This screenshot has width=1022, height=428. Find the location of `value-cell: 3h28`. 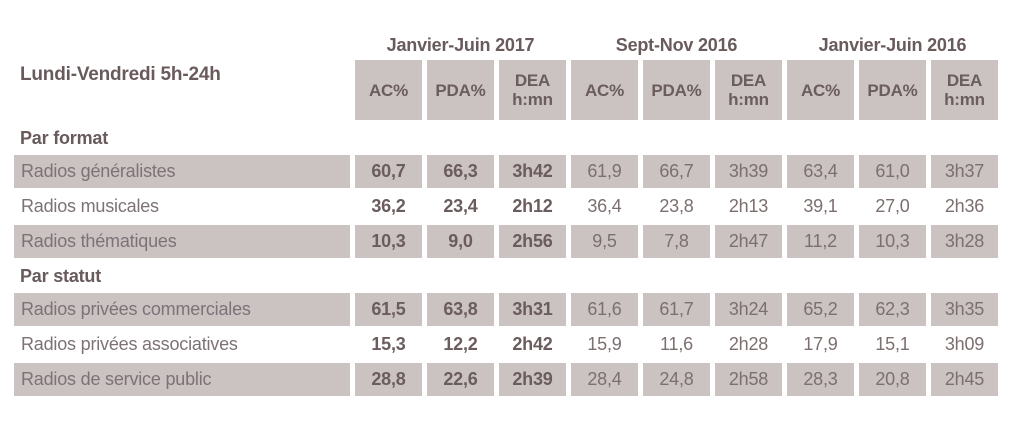

value-cell: 3h28 is located at coordinates (964, 241).